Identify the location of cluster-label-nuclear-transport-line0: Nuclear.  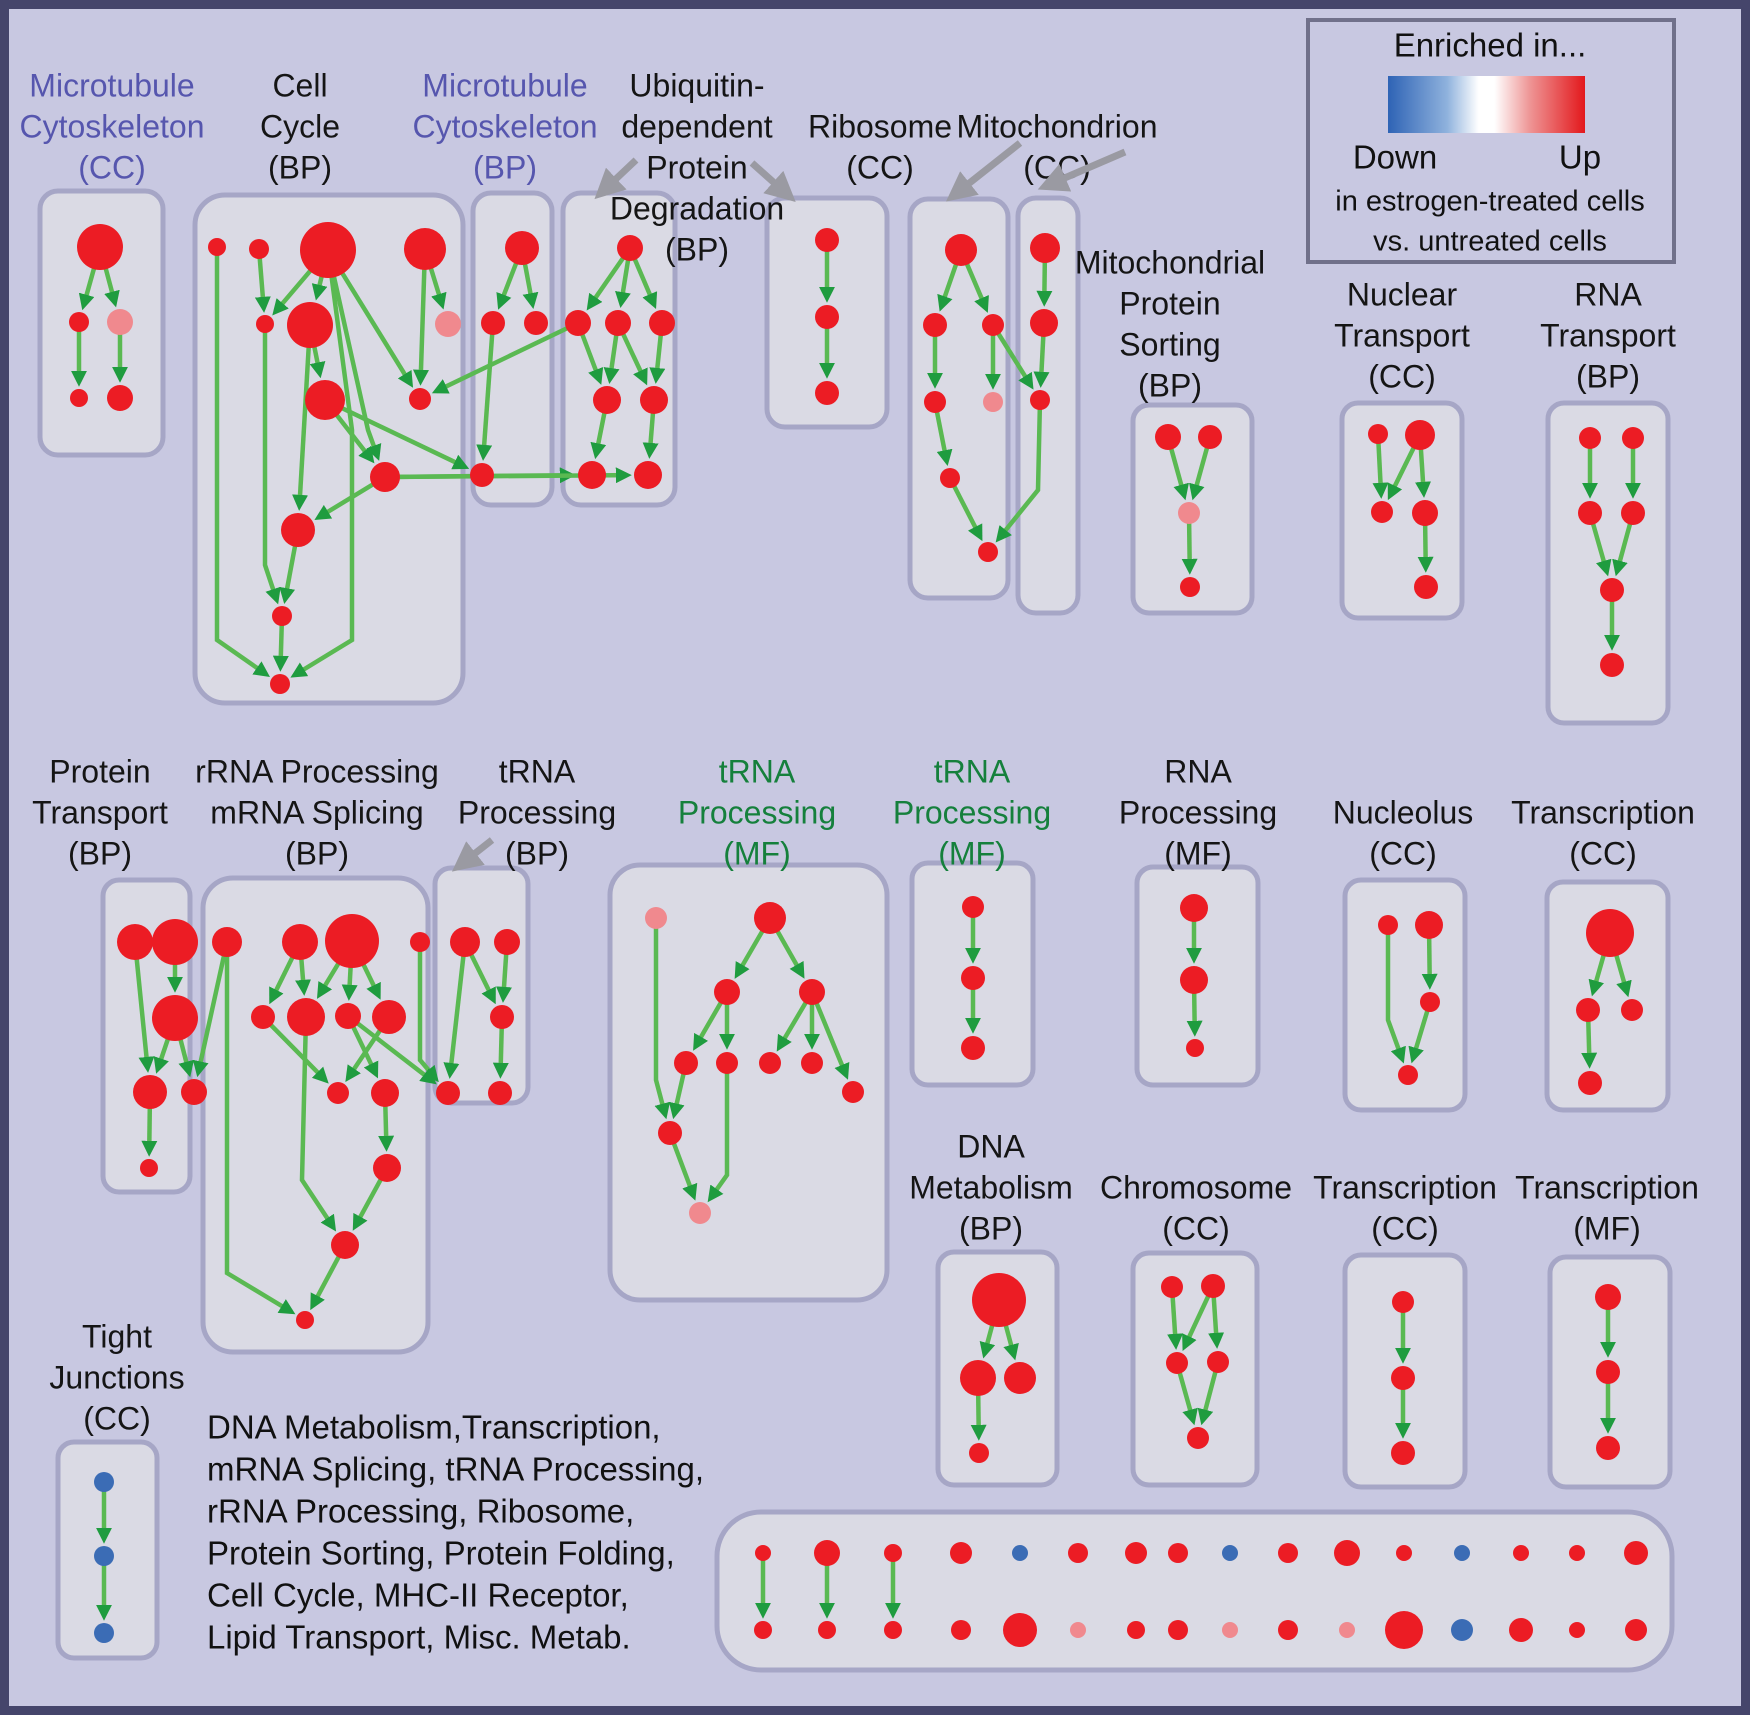
(1402, 294).